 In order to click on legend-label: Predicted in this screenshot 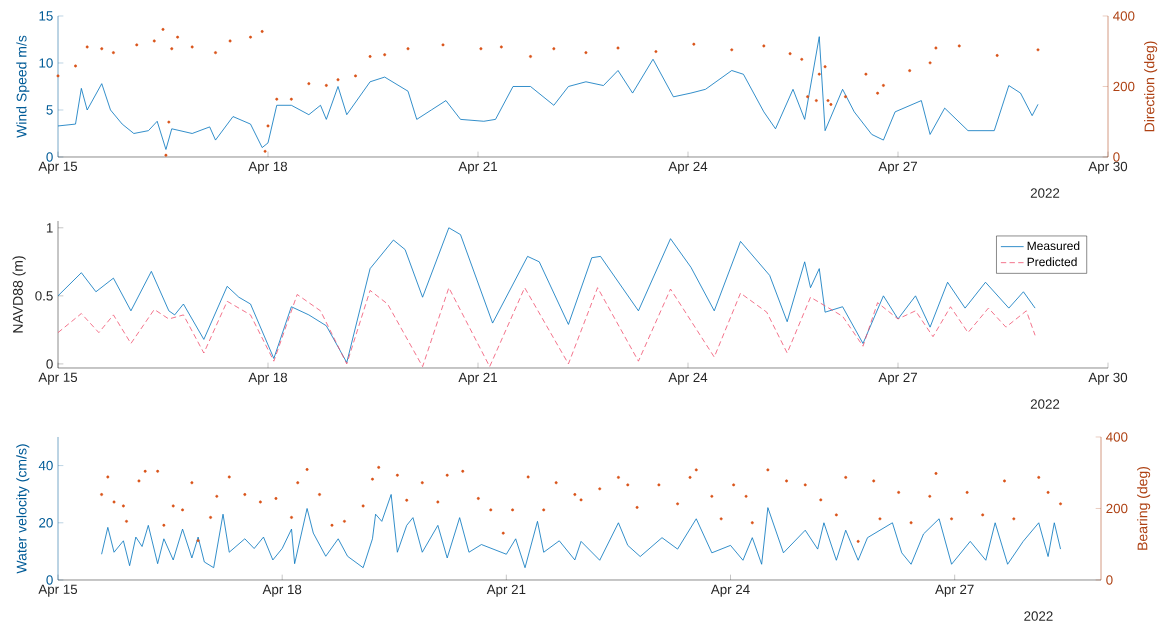, I will do `click(1052, 262)`.